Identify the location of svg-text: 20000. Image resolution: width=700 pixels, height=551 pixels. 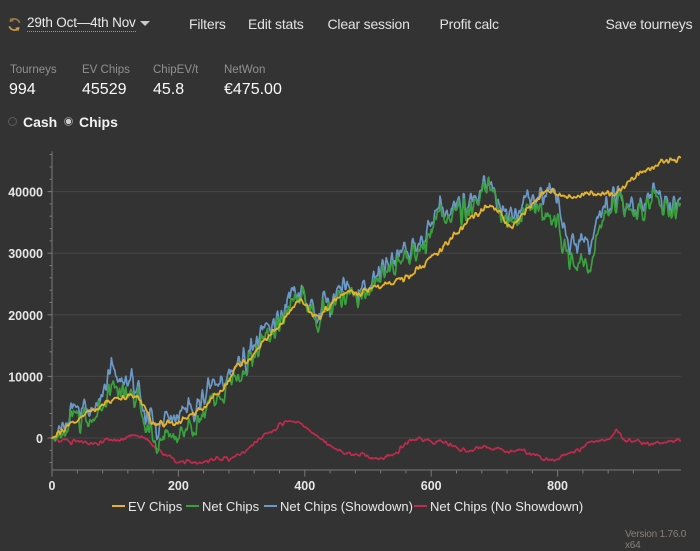
(25, 316).